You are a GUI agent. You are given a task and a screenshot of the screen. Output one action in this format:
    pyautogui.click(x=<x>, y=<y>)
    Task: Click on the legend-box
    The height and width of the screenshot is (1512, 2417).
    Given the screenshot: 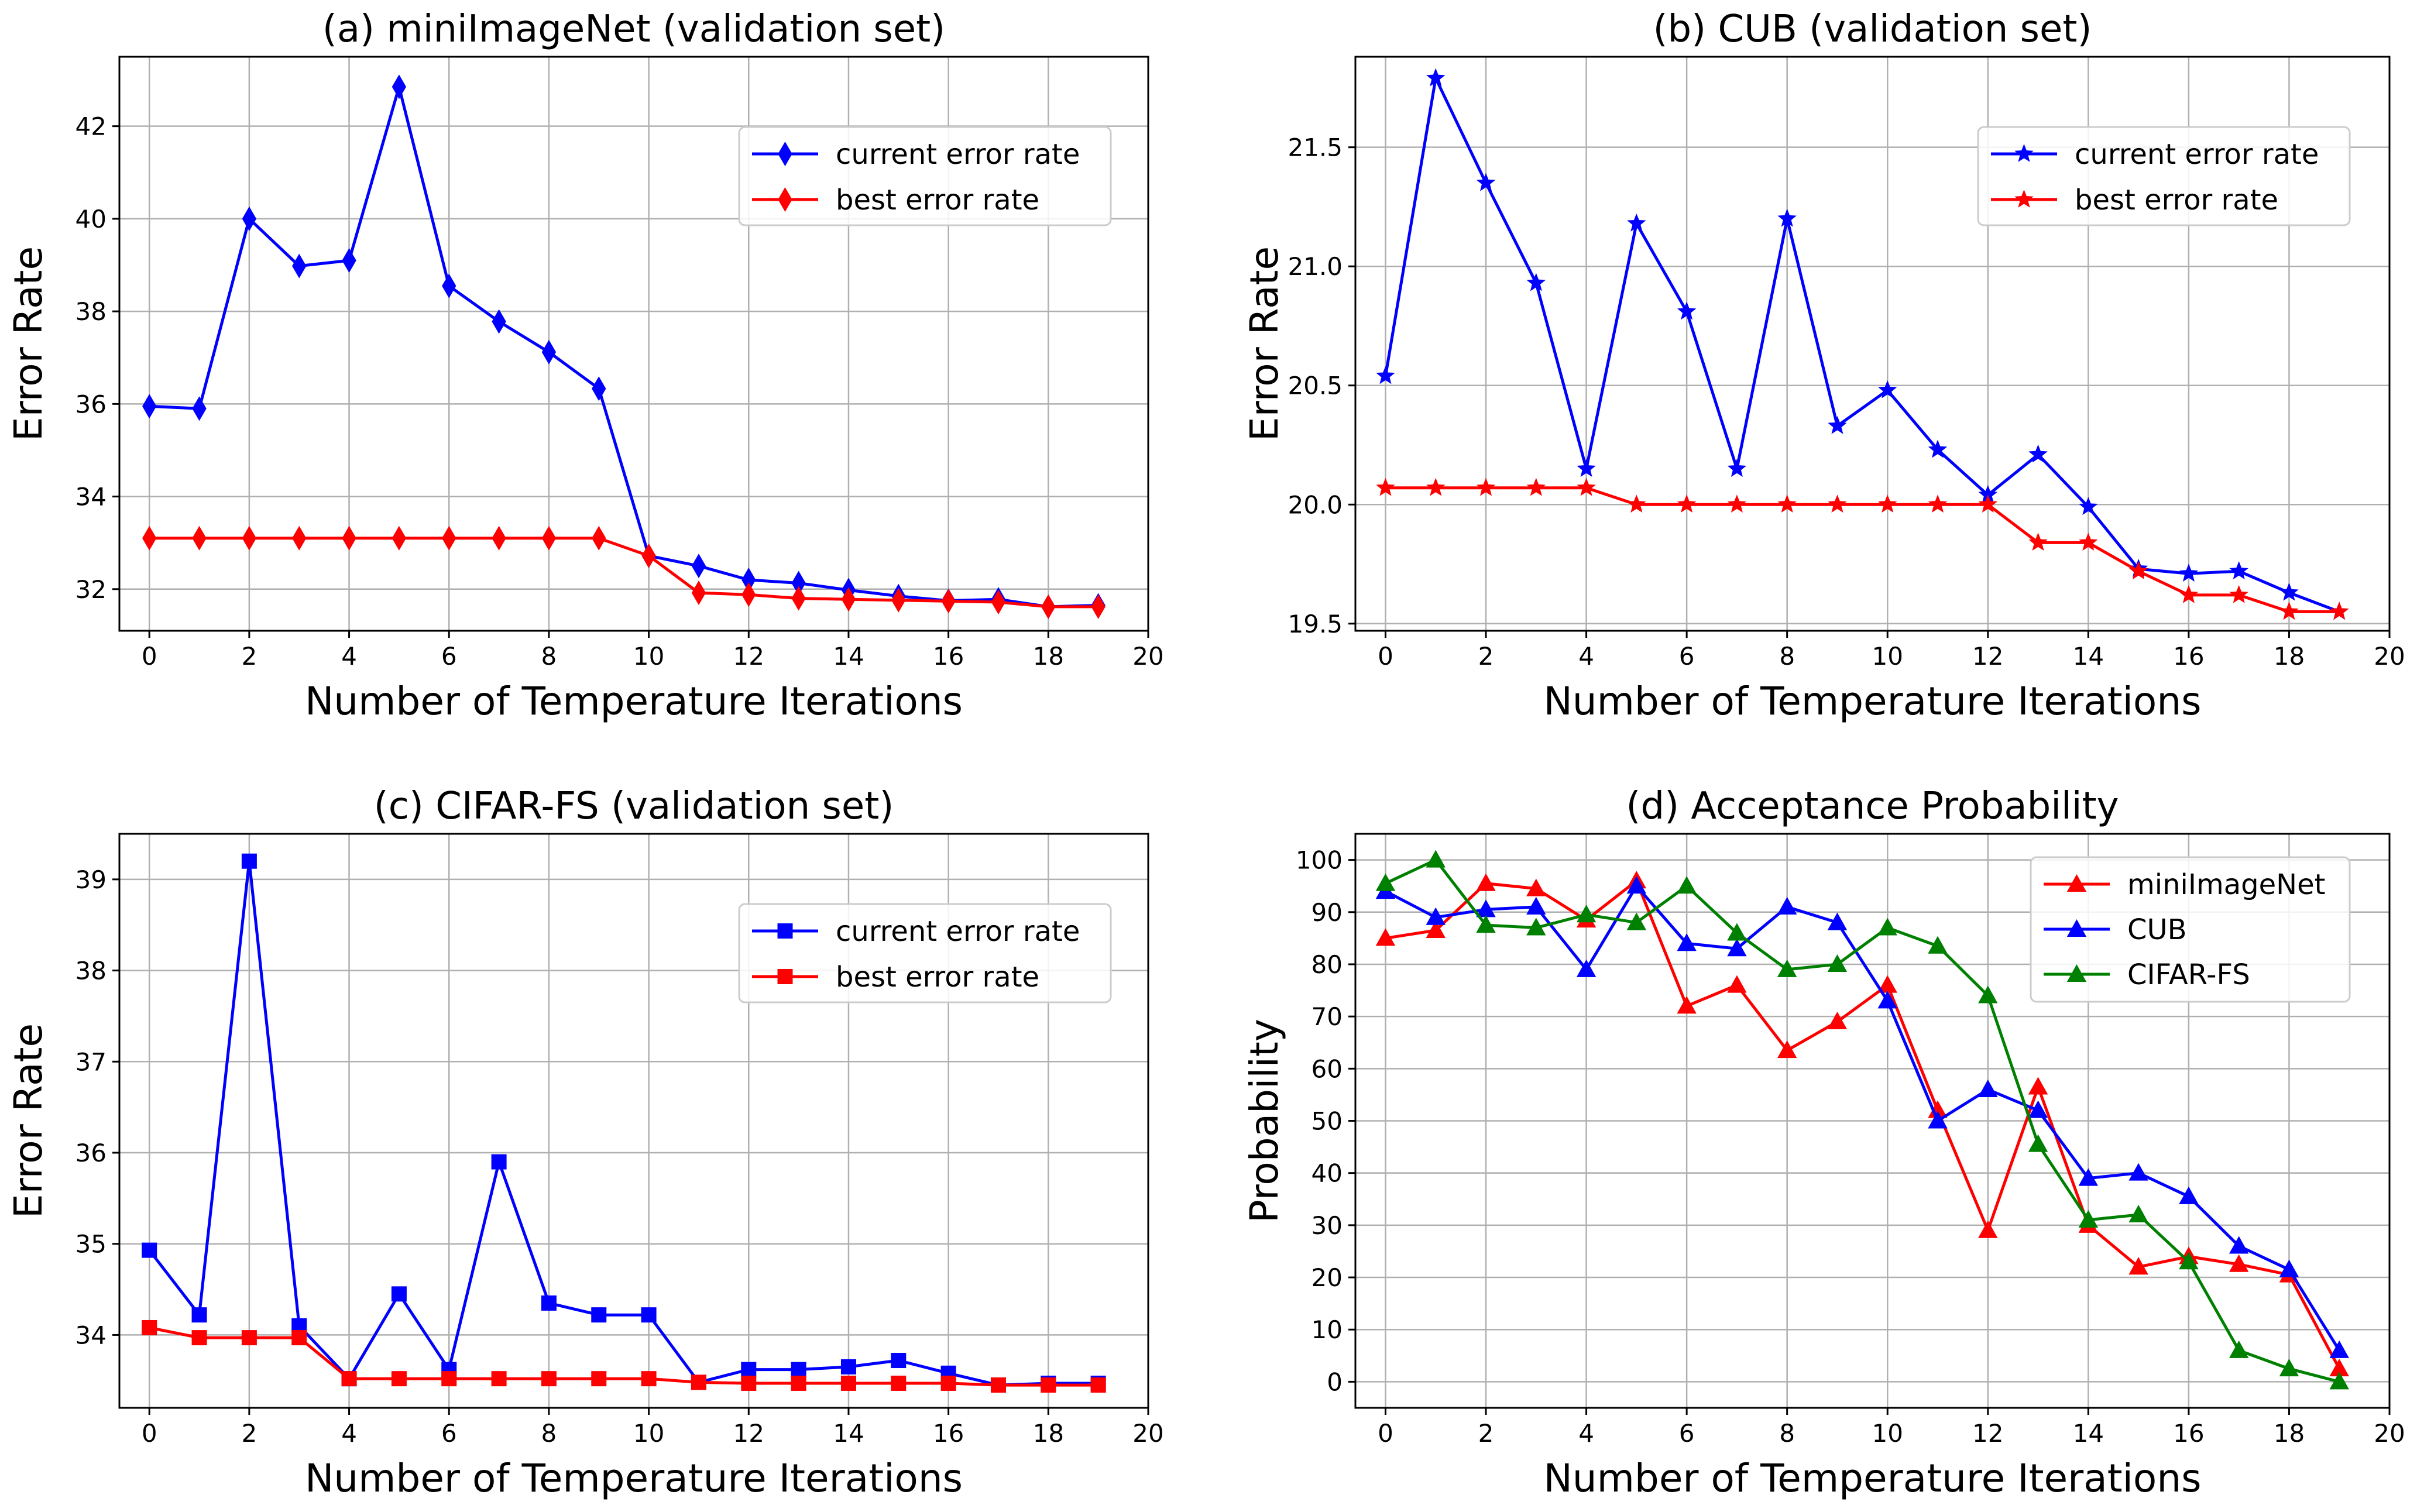 What is the action you would take?
    pyautogui.click(x=2164, y=176)
    